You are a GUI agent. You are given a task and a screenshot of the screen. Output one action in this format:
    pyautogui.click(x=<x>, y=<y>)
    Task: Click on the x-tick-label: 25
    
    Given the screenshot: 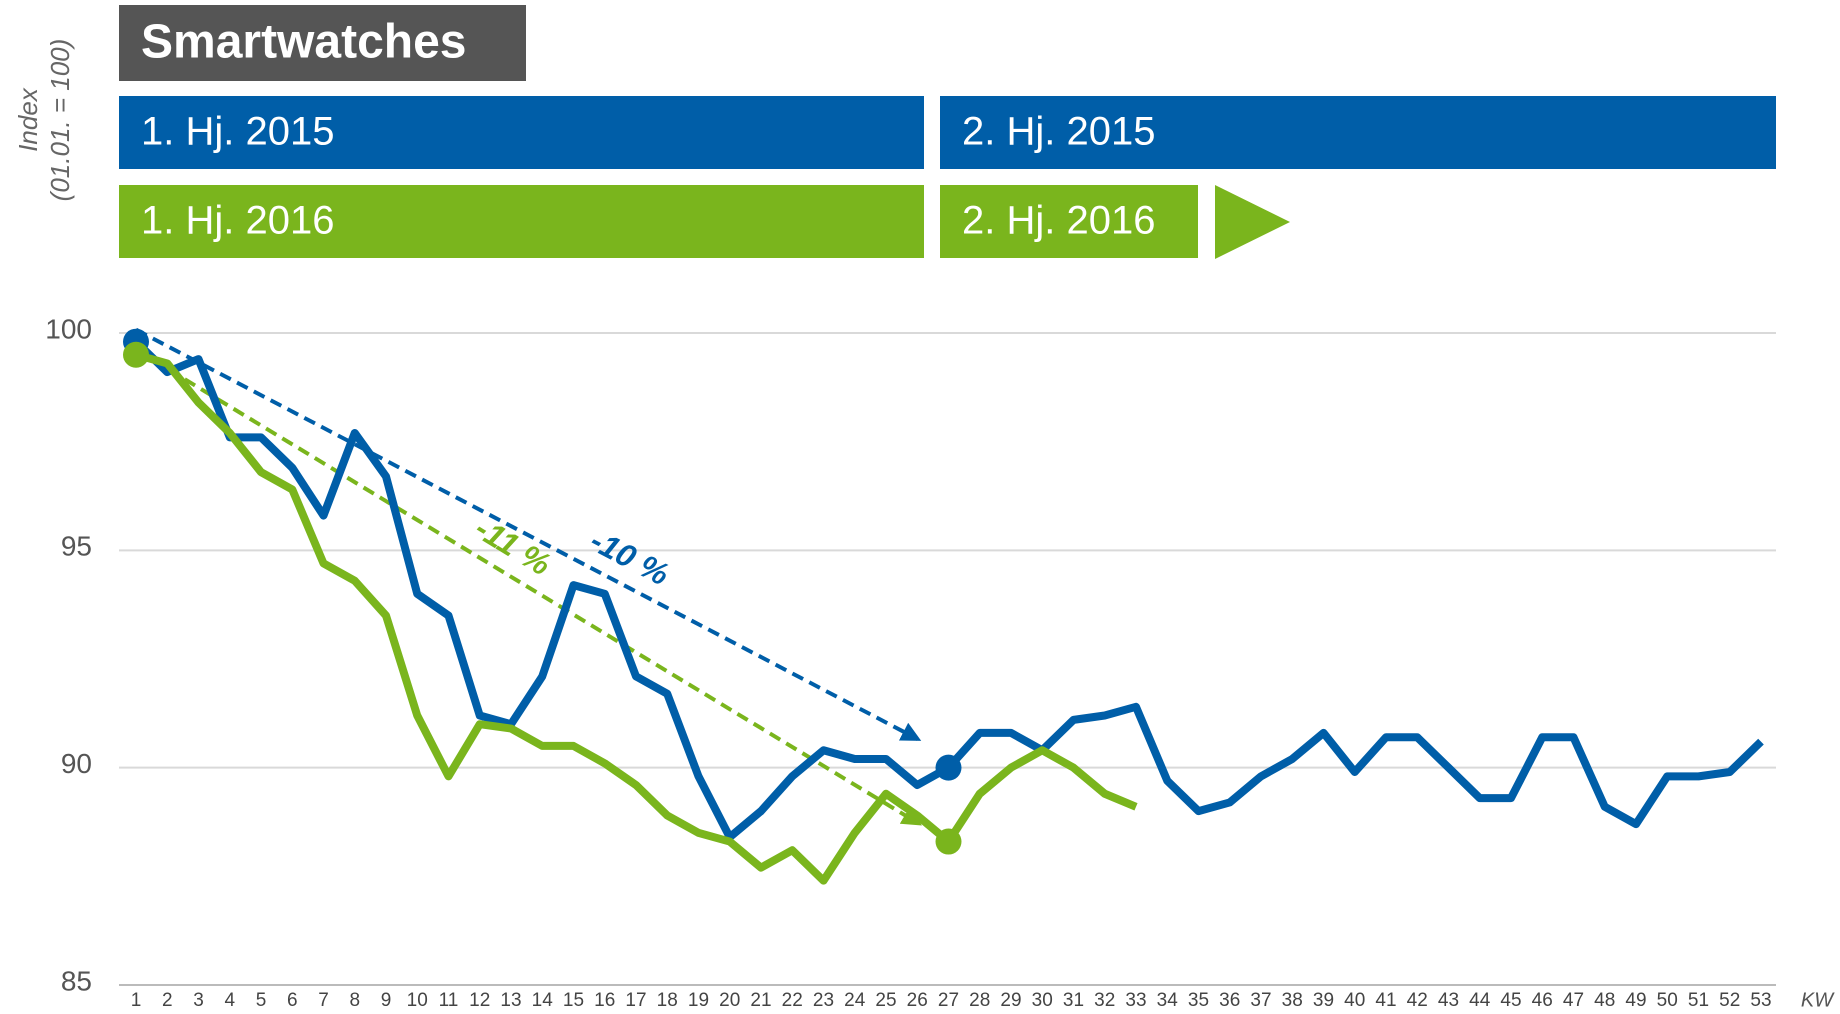 What is the action you would take?
    pyautogui.click(x=885, y=1000)
    